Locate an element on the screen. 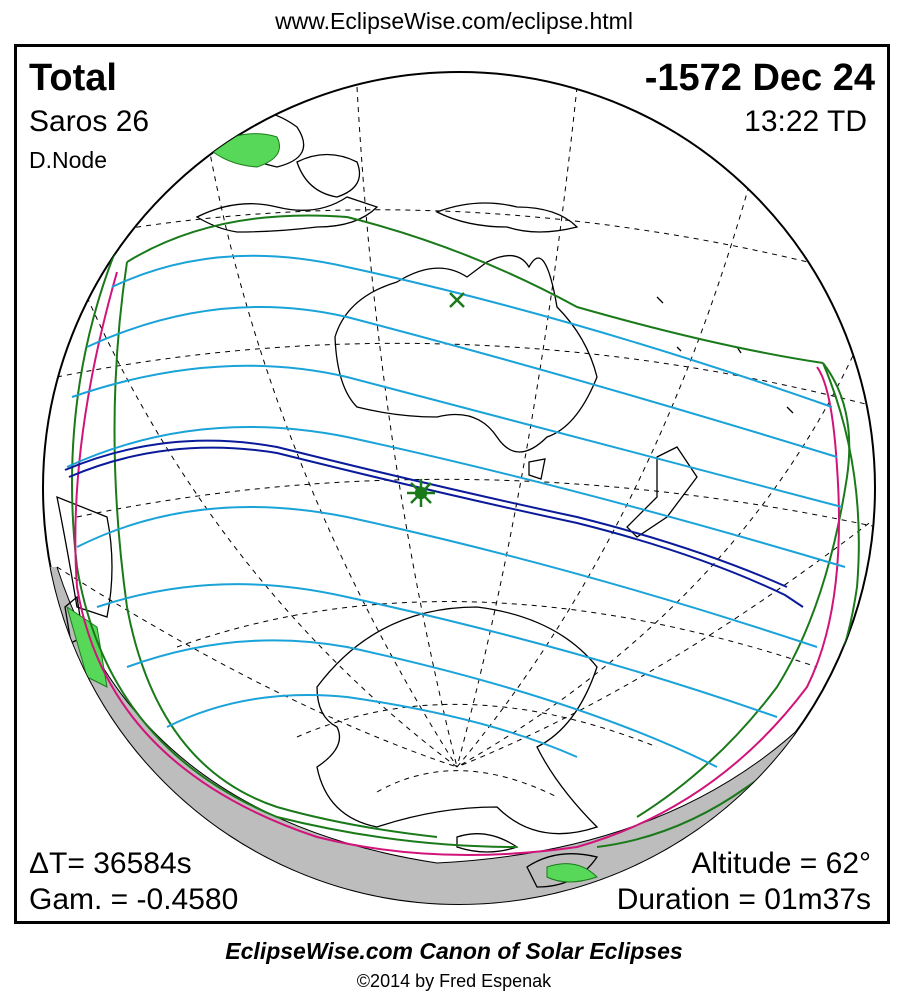 Image resolution: width=908 pixels, height=1004 pixels. pacific-islands-outline is located at coordinates (725, 355).